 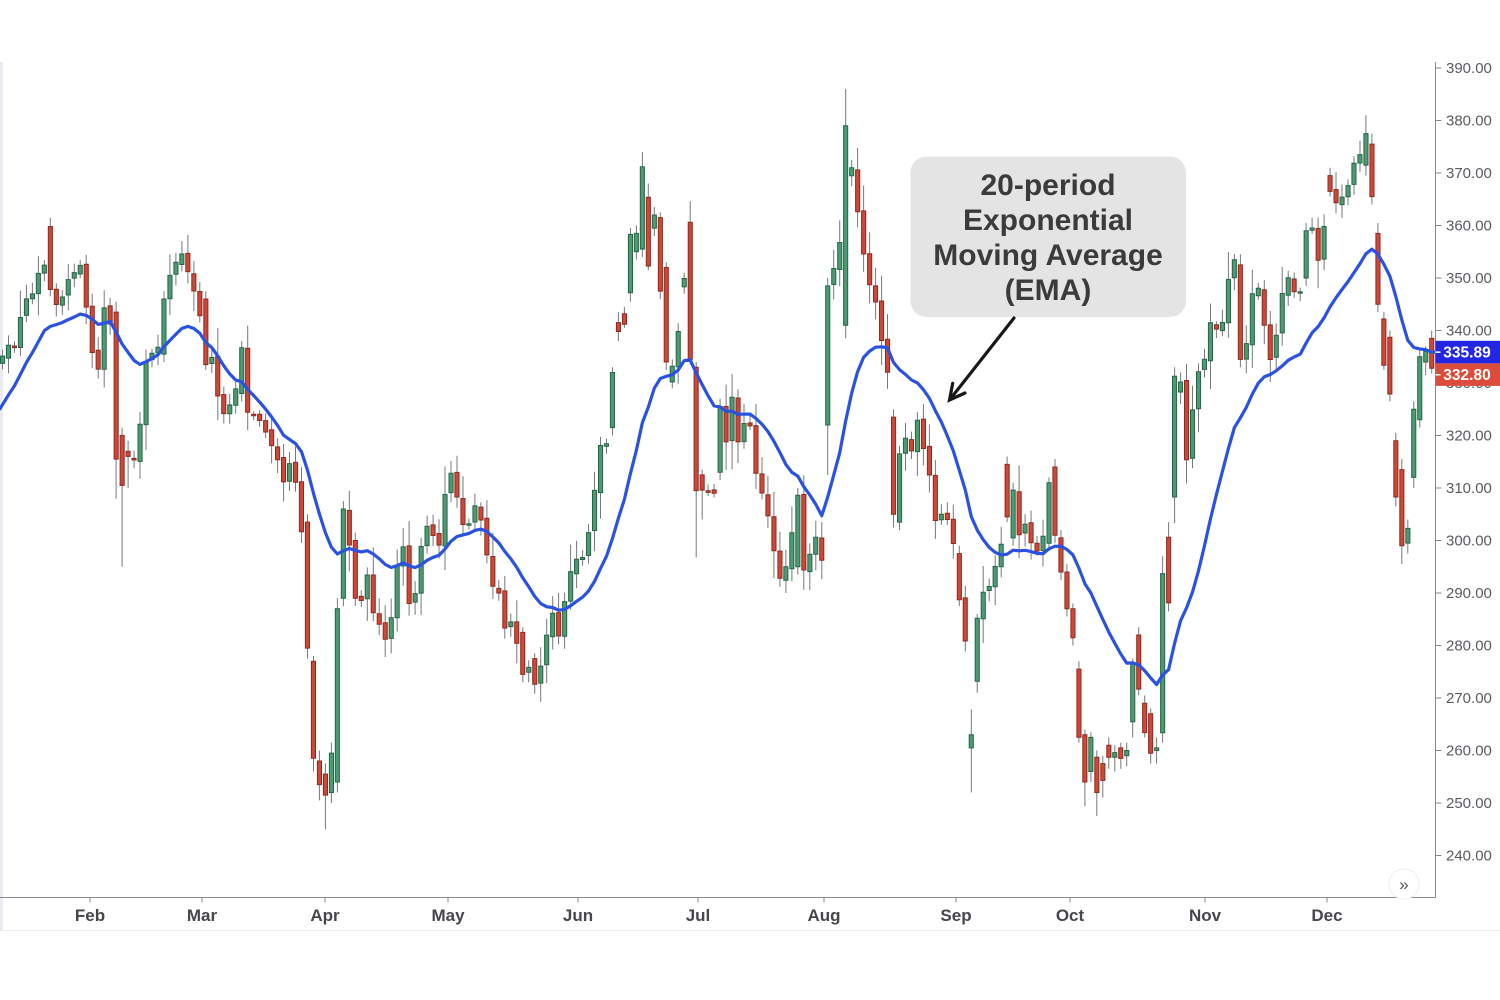 I want to click on svg-text: 390.00, so click(x=1469, y=68).